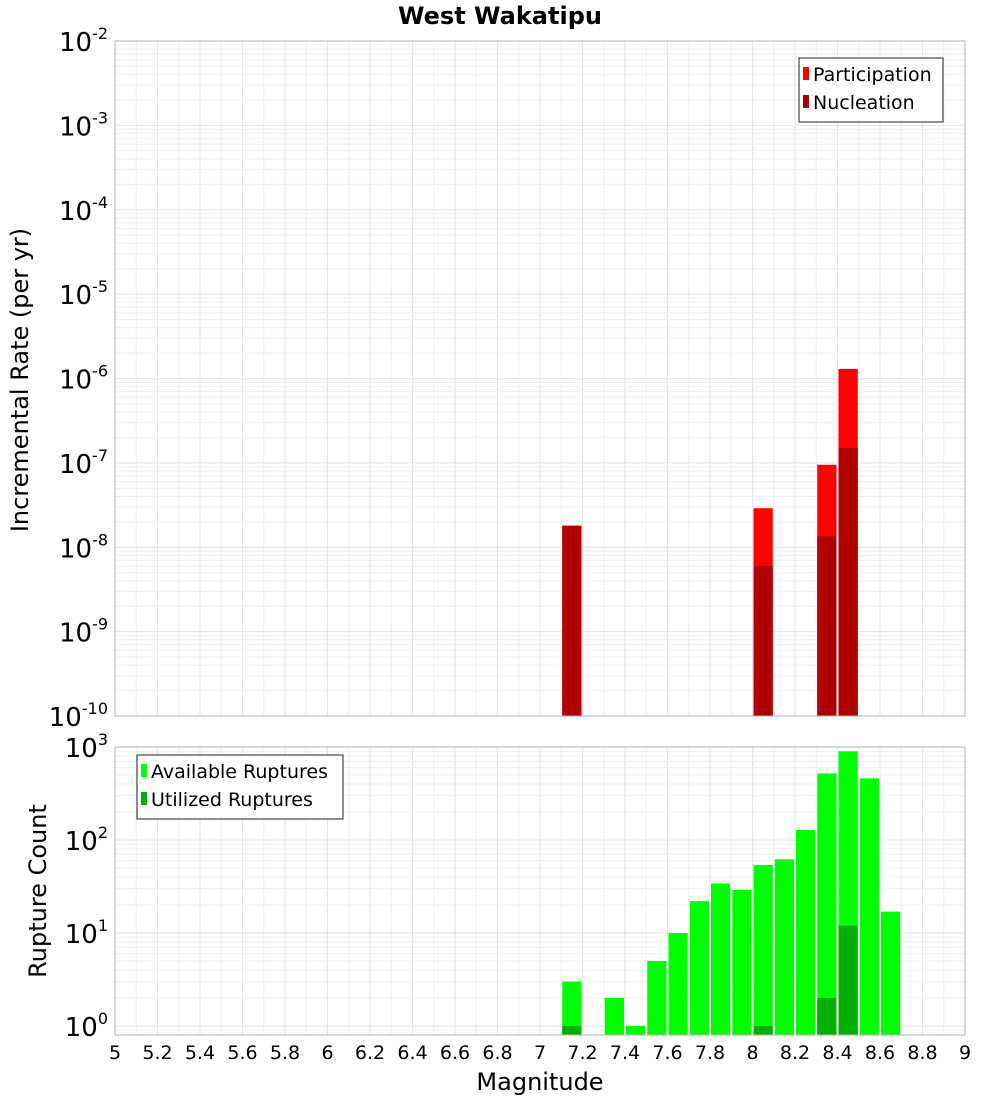  Describe the element at coordinates (83, 547) in the screenshot. I see `y-tick-label: 10⁻⁸` at that location.